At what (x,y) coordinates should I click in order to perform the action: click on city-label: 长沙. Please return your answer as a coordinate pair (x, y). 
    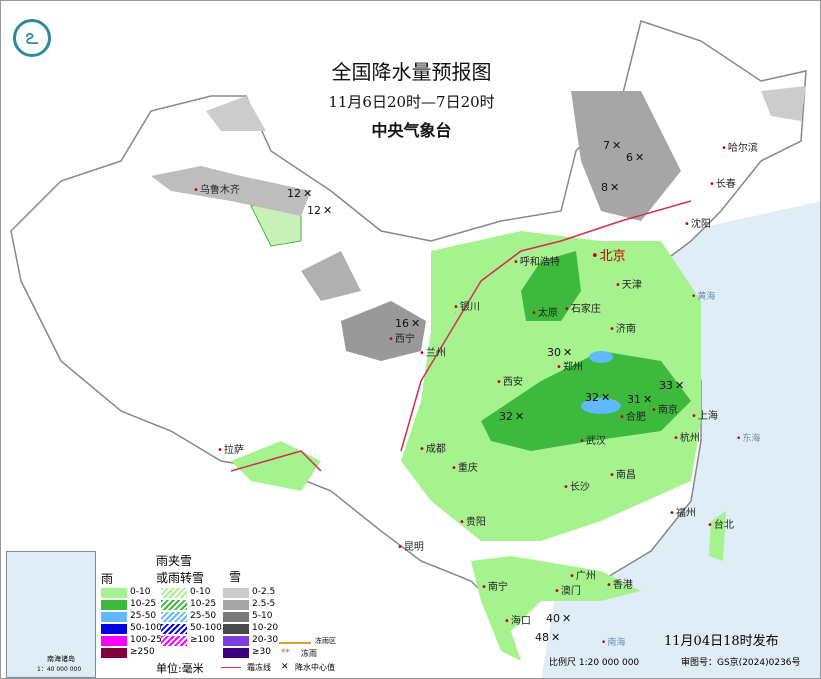
    Looking at the image, I should click on (576, 488).